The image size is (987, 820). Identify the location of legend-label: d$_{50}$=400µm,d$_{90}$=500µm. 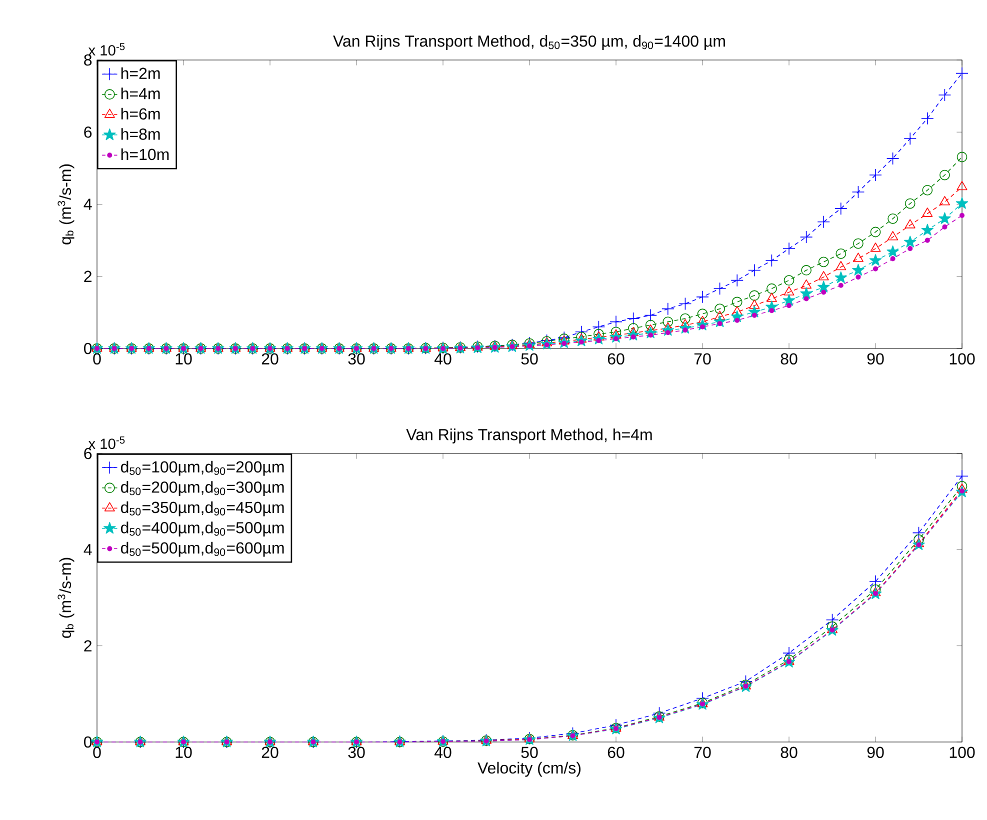
(202, 529).